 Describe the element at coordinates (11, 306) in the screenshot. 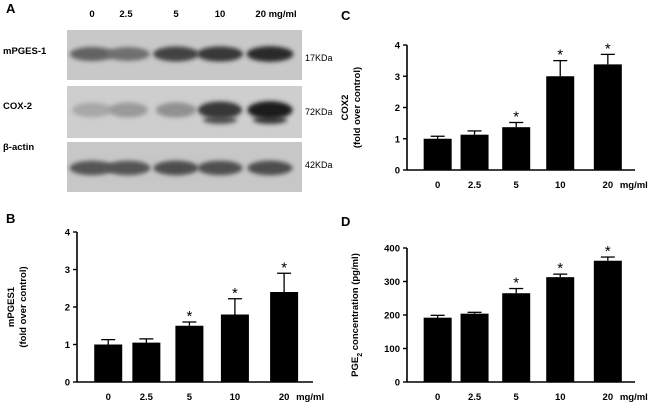

I see `y-axis-label: mPGES1` at that location.